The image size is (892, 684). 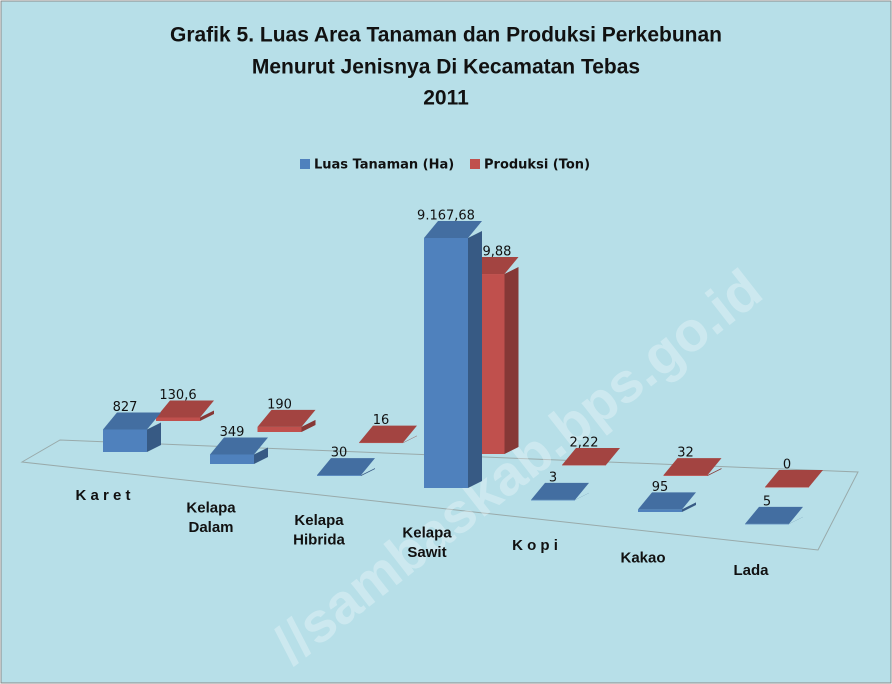 I want to click on value-label: 130,6, so click(x=177, y=395).